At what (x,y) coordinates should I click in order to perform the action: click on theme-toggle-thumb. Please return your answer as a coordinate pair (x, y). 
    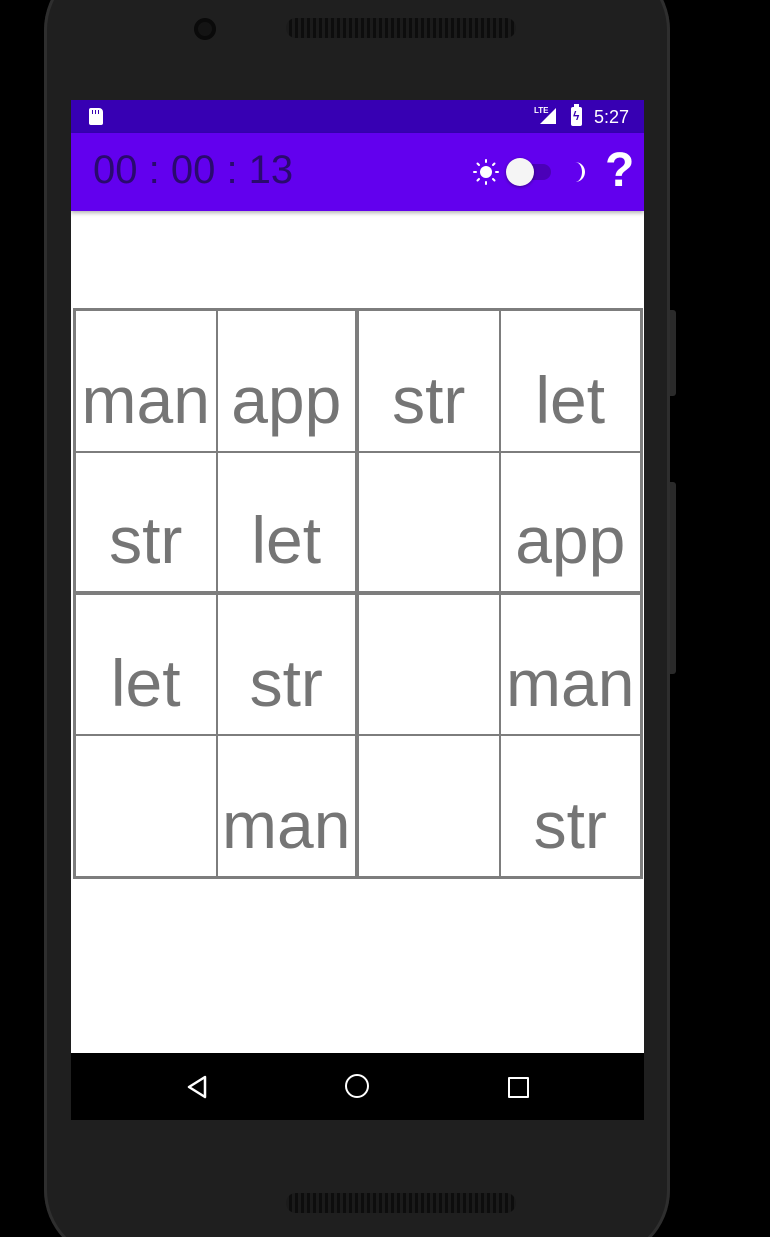
    Looking at the image, I should click on (520, 172).